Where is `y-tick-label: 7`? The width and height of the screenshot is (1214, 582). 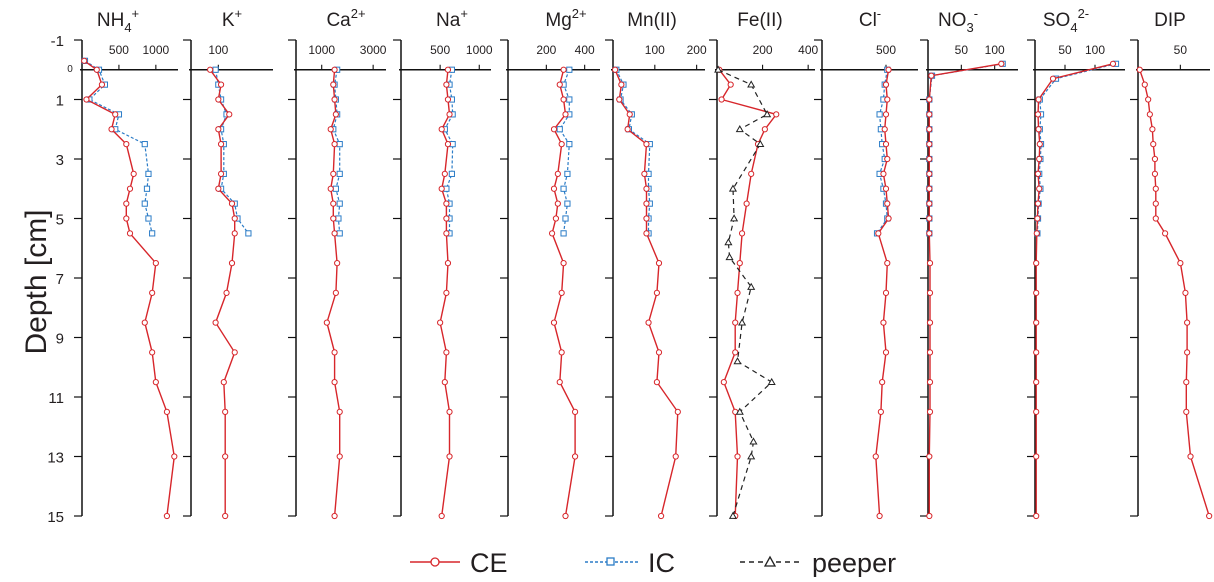
y-tick-label: 7 is located at coordinates (60, 279).